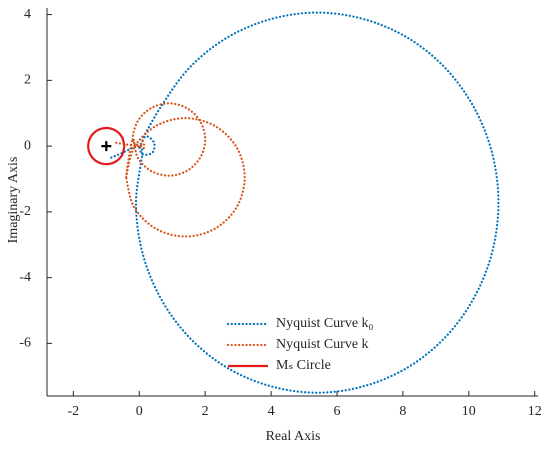 The width and height of the screenshot is (550, 450). I want to click on y-tick-label: -2, so click(25, 211).